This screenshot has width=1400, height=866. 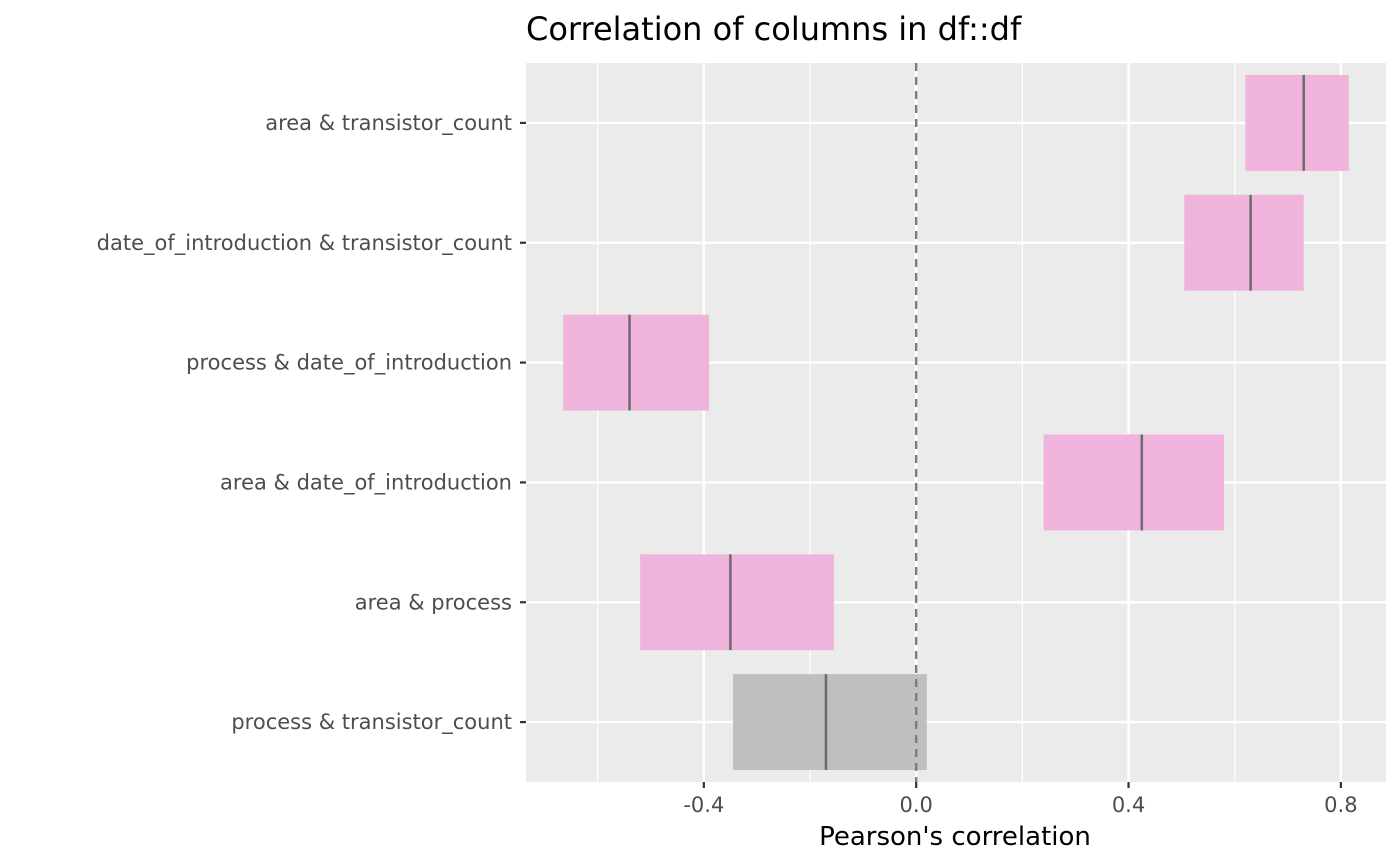 What do you see at coordinates (304, 243) in the screenshot?
I see `y-tick-label: date_of_introduction & transistor_count` at bounding box center [304, 243].